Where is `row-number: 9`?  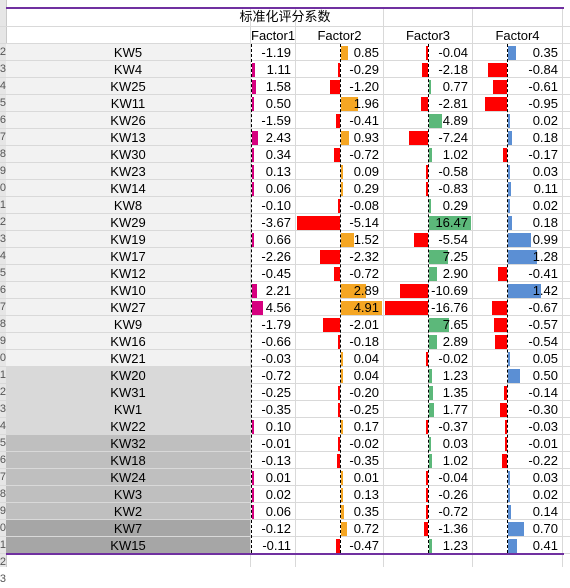
row-number: 9 is located at coordinates (3, 511).